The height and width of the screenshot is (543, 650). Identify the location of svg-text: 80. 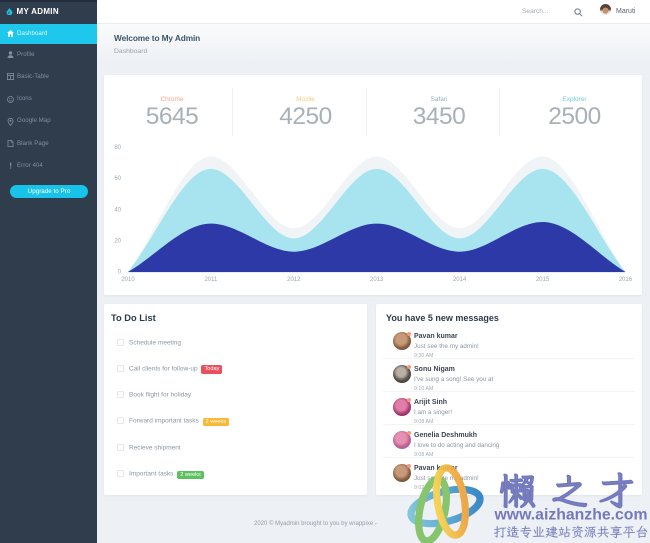
(117, 148).